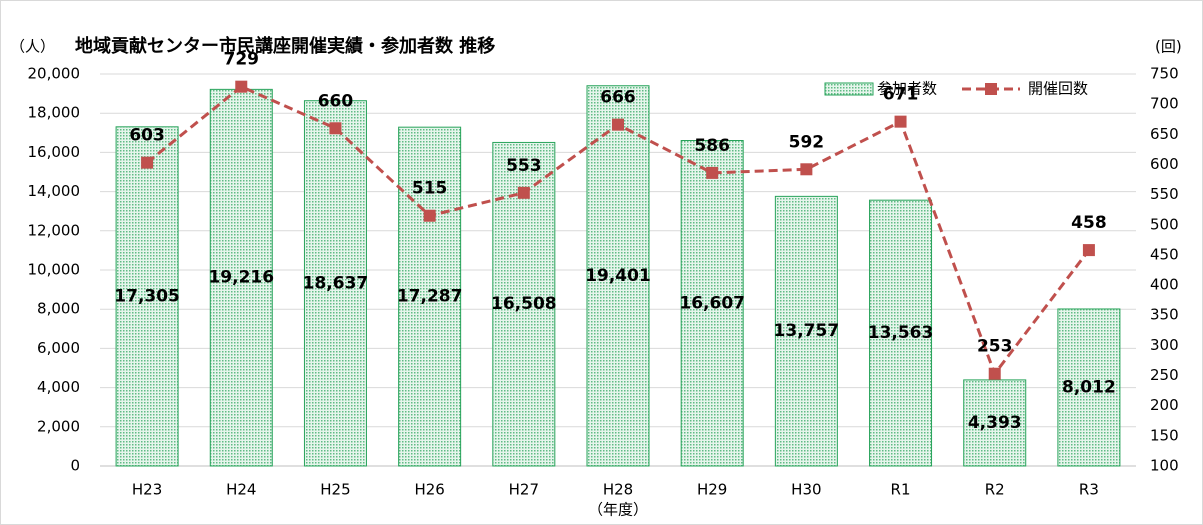  Describe the element at coordinates (147, 490) in the screenshot. I see `x-tick-label: H23` at that location.